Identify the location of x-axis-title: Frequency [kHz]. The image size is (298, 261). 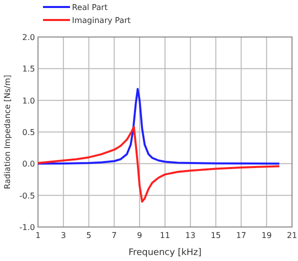
(165, 253).